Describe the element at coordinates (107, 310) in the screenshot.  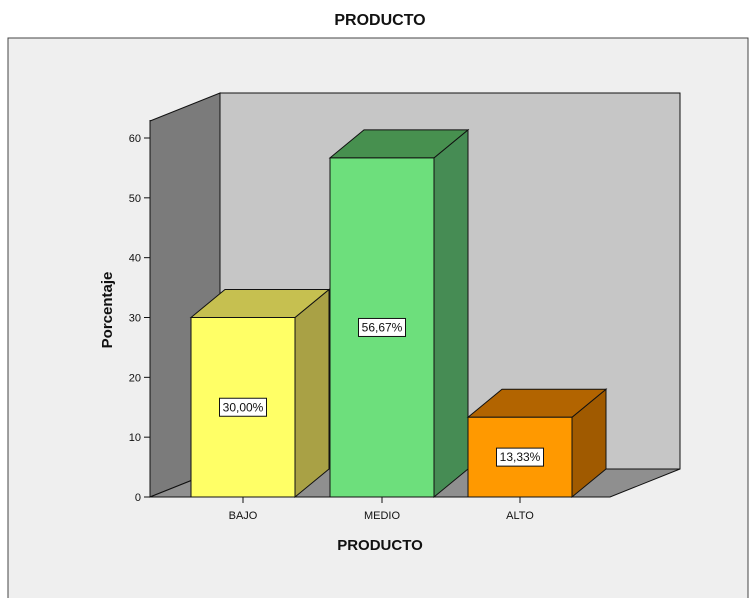
I see `y-axis-label: Porcentaje` at that location.